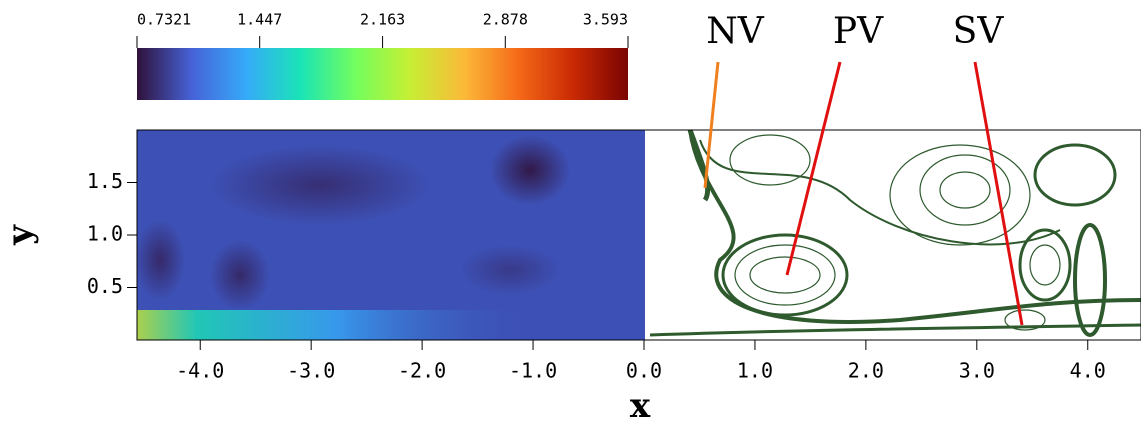 The height and width of the screenshot is (430, 1141). Describe the element at coordinates (858, 31) in the screenshot. I see `annotation: PV` at that location.